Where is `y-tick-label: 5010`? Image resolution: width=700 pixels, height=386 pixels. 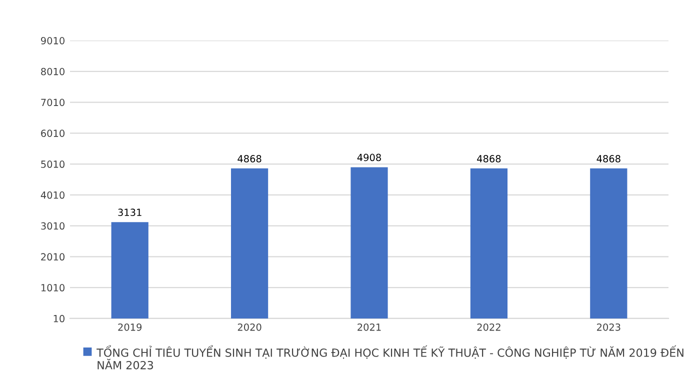 y-tick-label: 5010 is located at coordinates (52, 164).